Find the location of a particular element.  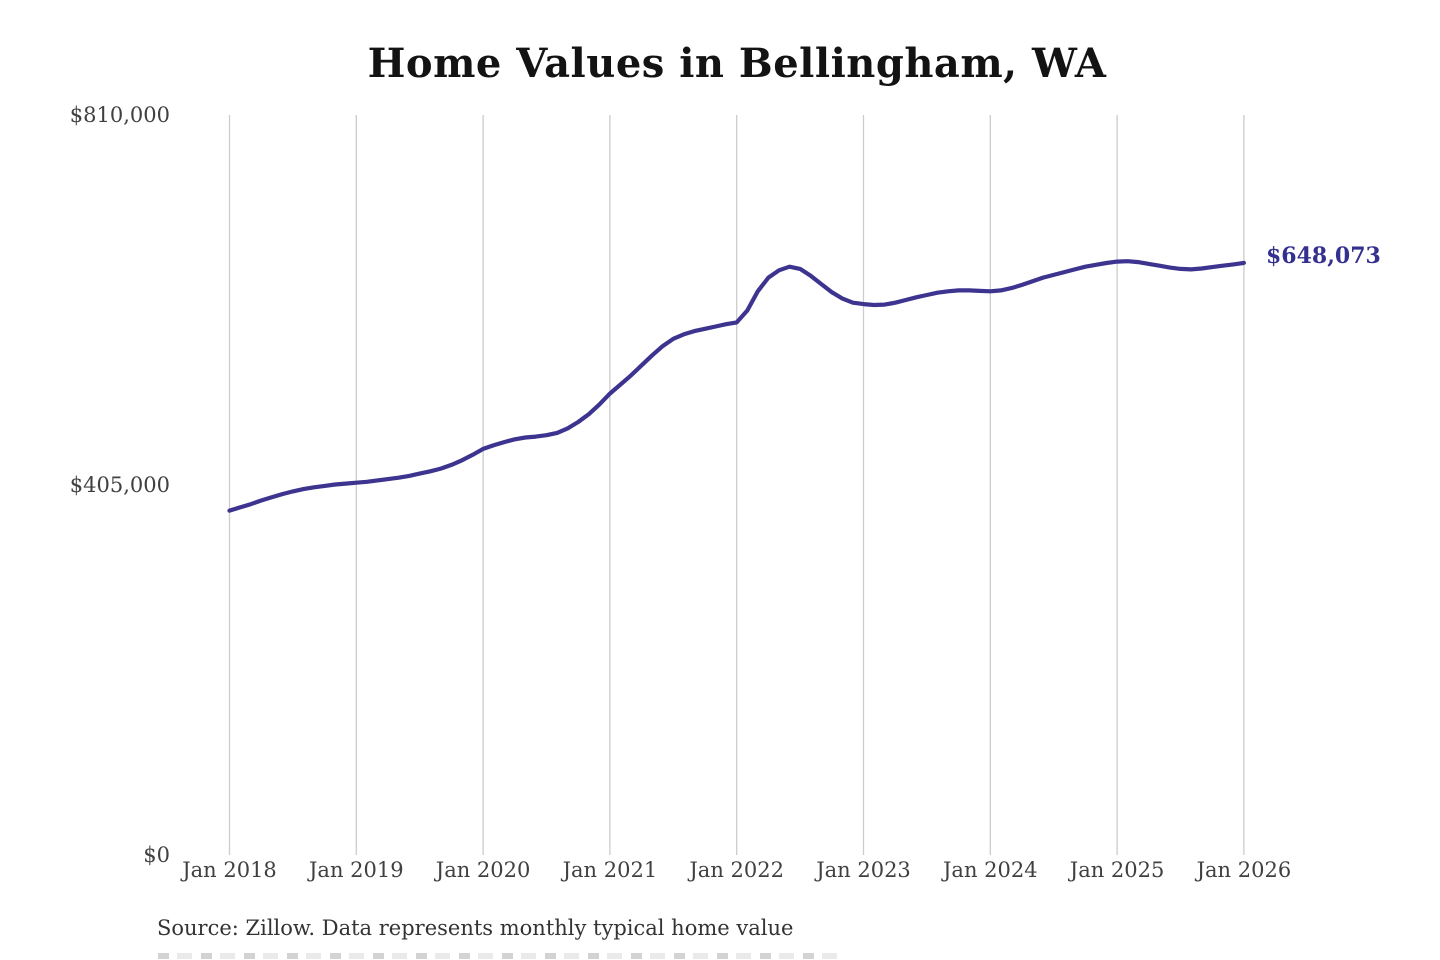

y-axis-tick-label: $0 is located at coordinates (156, 855).